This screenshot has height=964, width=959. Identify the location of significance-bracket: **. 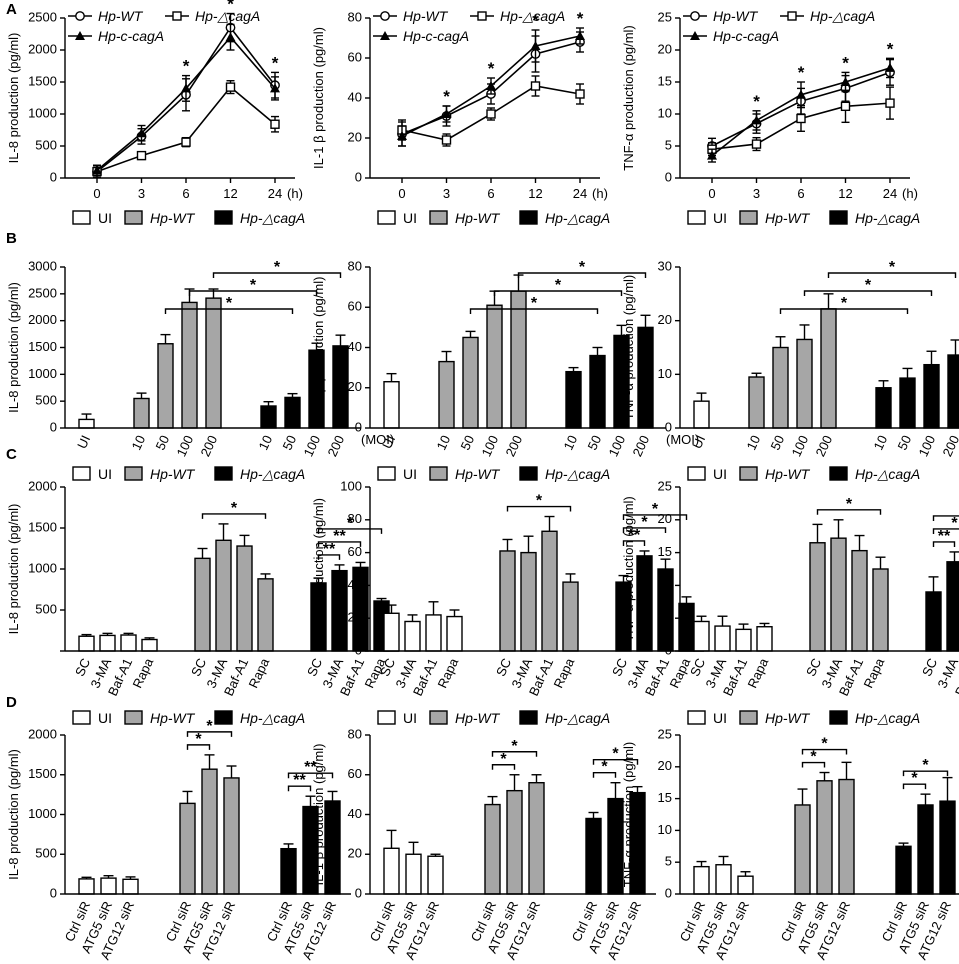
(944, 537).